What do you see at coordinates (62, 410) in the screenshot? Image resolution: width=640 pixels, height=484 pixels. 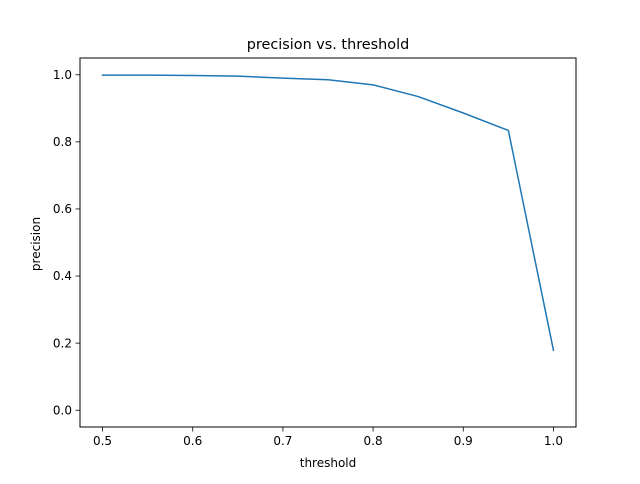 I see `y-tick-label: 0.0` at bounding box center [62, 410].